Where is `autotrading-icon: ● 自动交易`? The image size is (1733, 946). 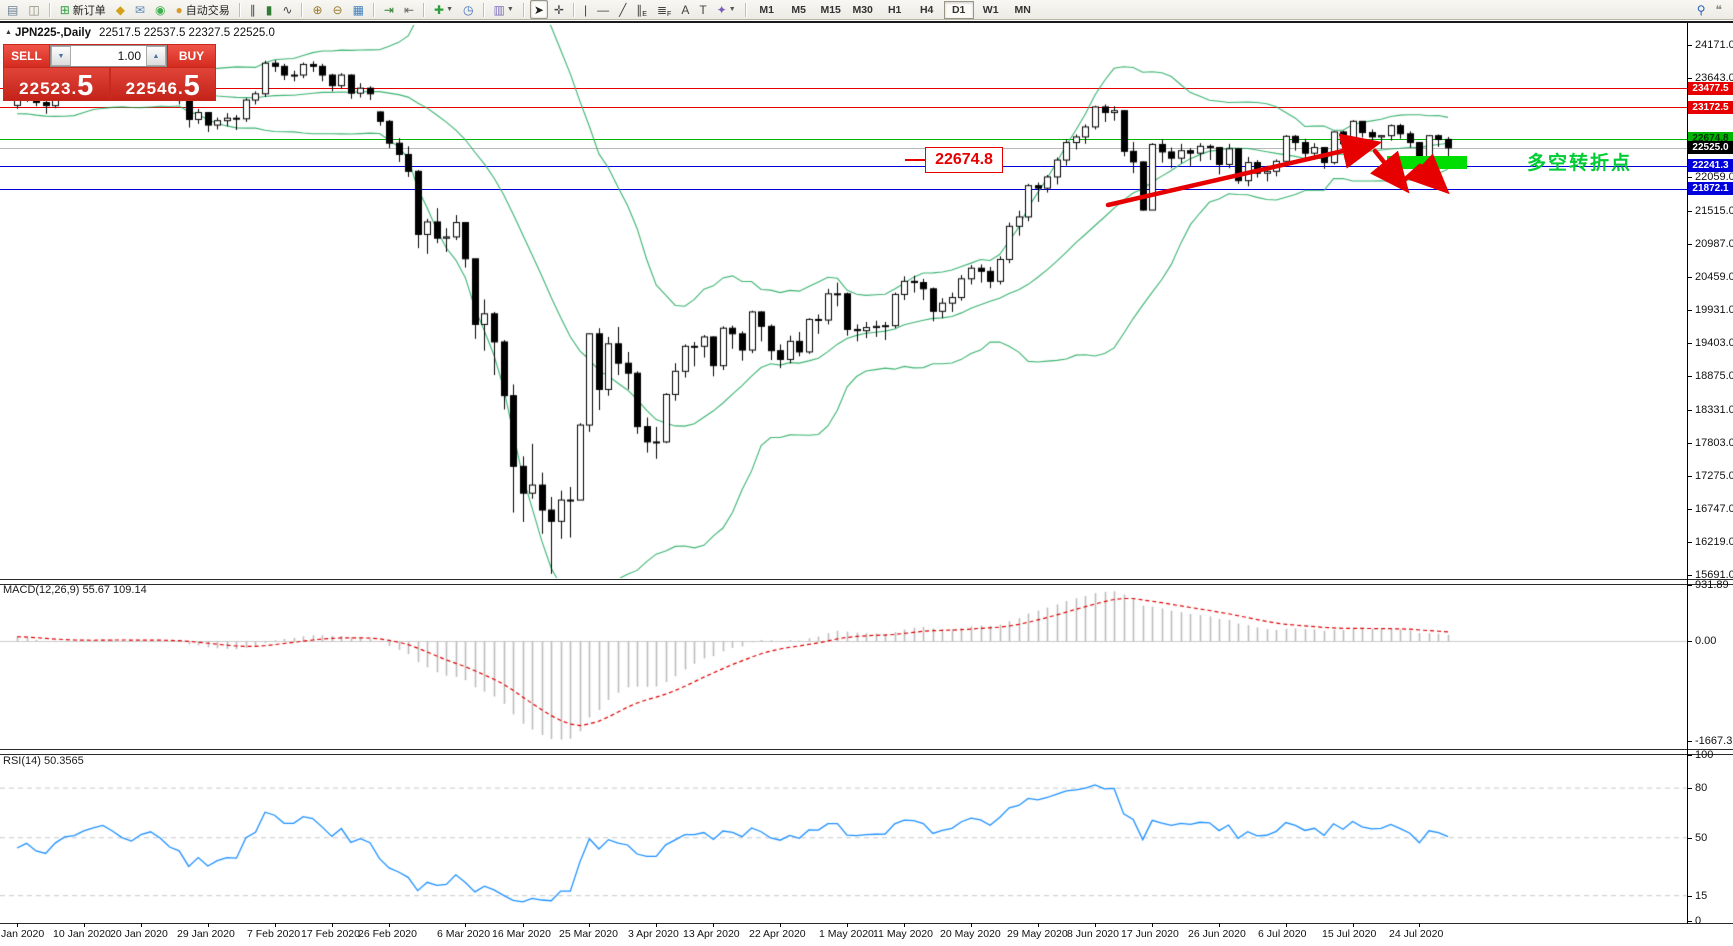
autotrading-icon: ● 自动交易 is located at coordinates (203, 9).